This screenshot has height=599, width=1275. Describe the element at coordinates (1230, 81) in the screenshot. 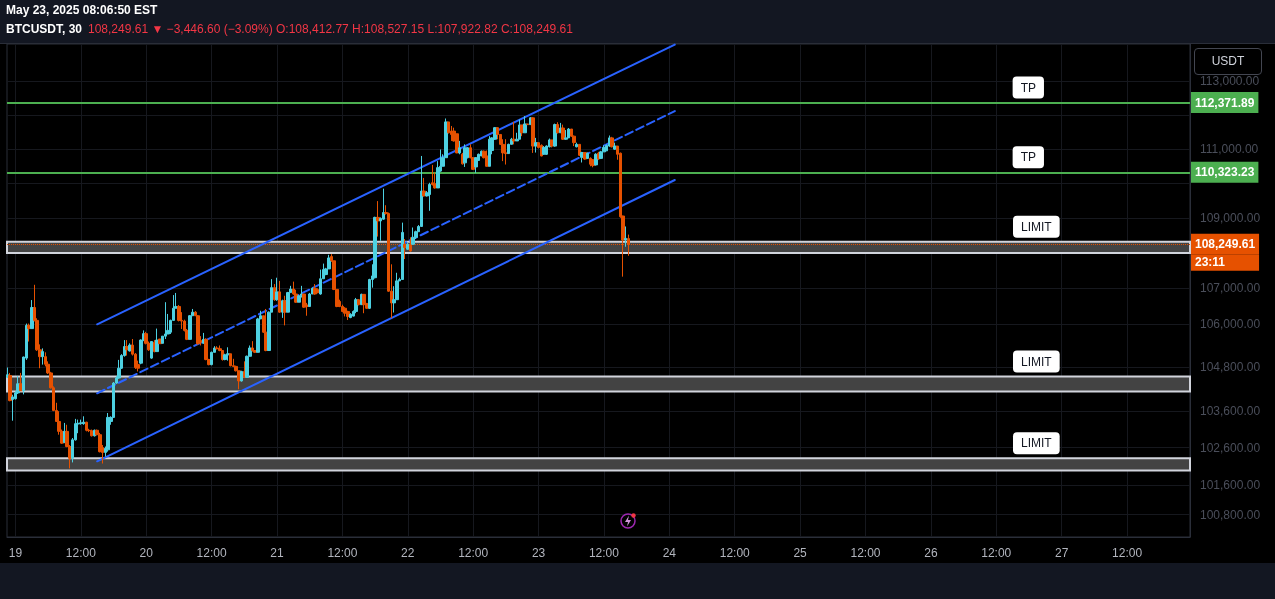

I see `y-tick-label: 113,000.00` at that location.